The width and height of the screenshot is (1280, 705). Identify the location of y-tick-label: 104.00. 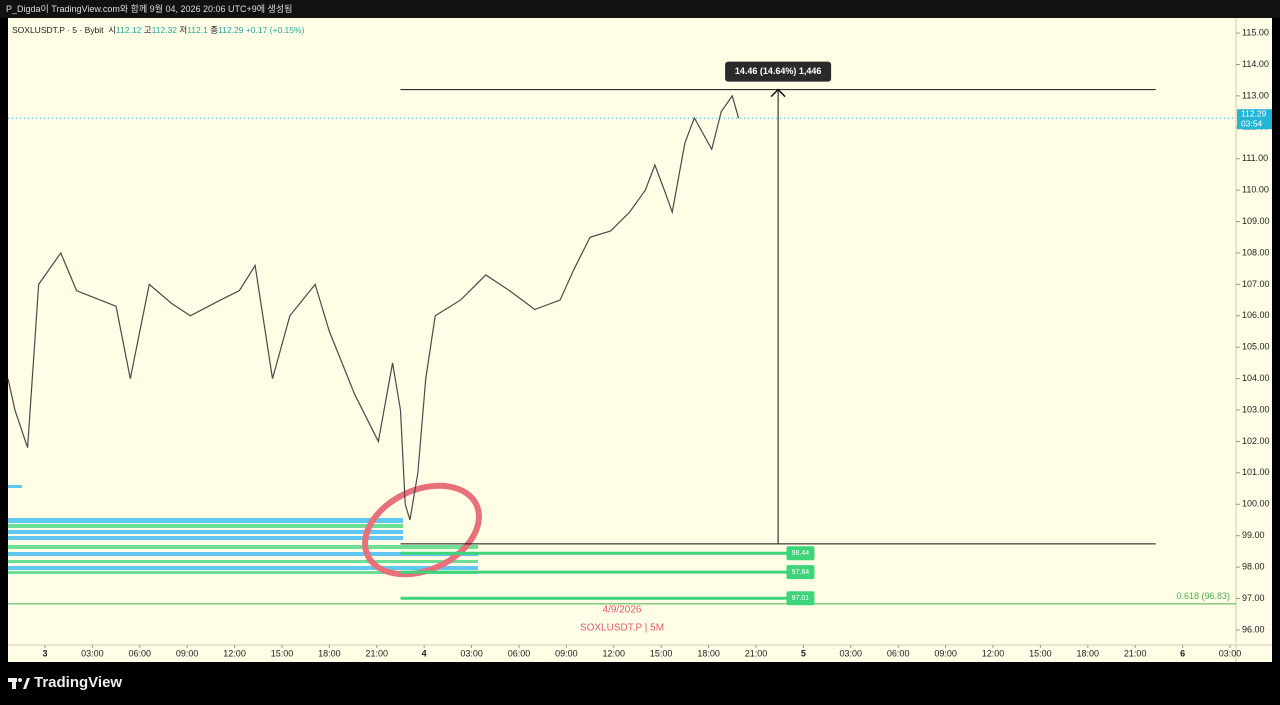
(1256, 378).